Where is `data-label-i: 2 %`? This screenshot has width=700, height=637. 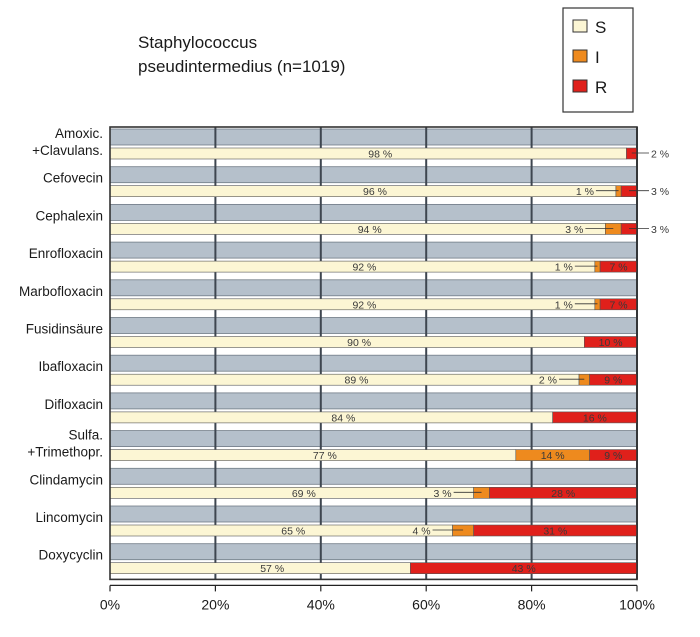
data-label-i: 2 % is located at coordinates (548, 381).